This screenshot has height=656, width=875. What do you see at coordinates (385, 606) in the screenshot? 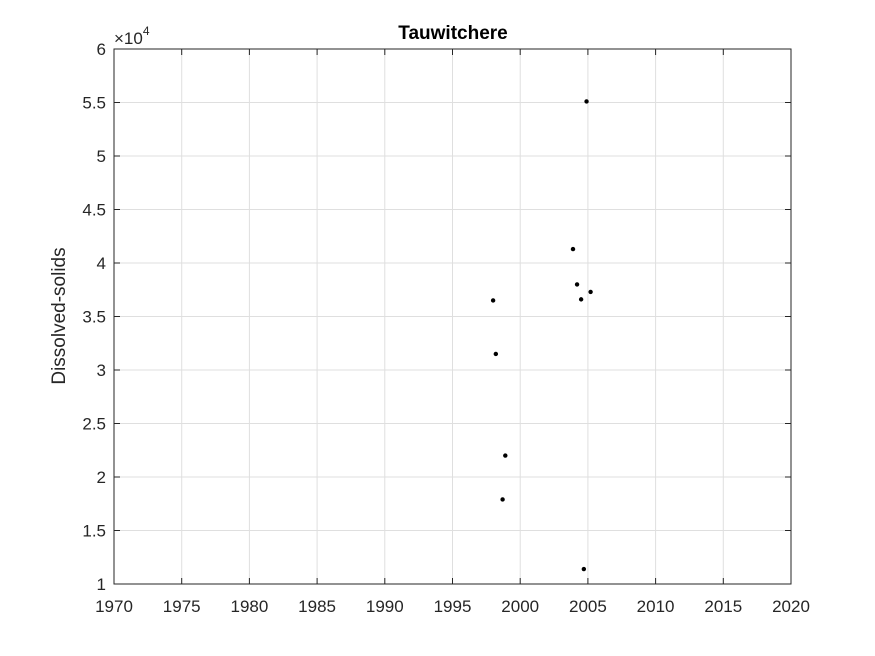
I see `x-tick-label: 1990` at bounding box center [385, 606].